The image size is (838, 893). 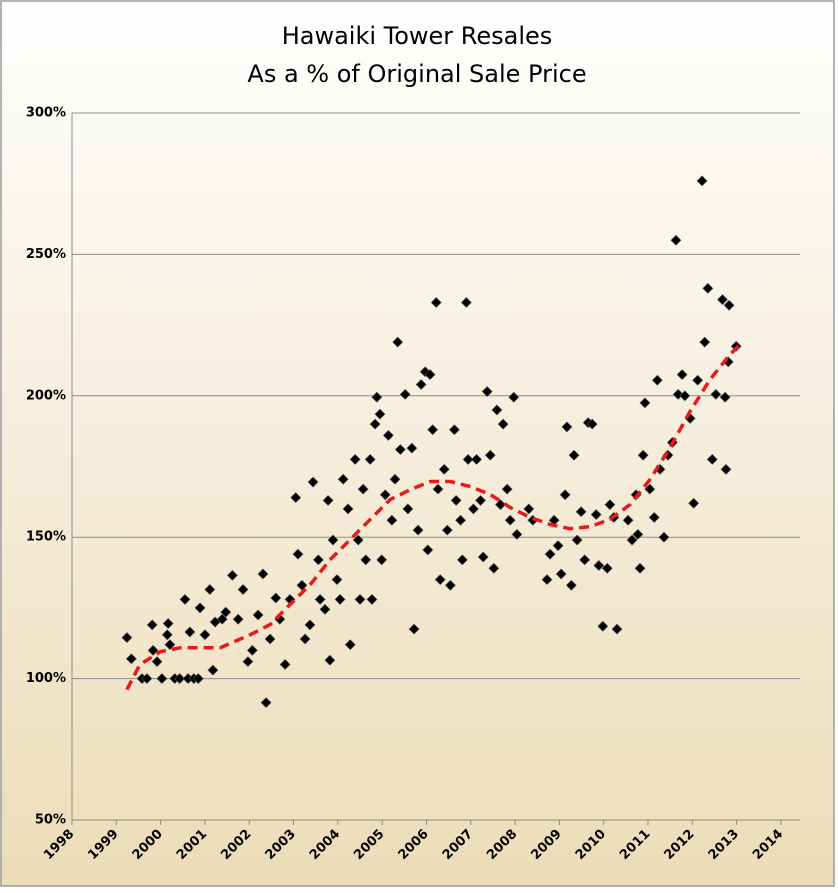 I want to click on y-tick-label: 150%, so click(x=46, y=537).